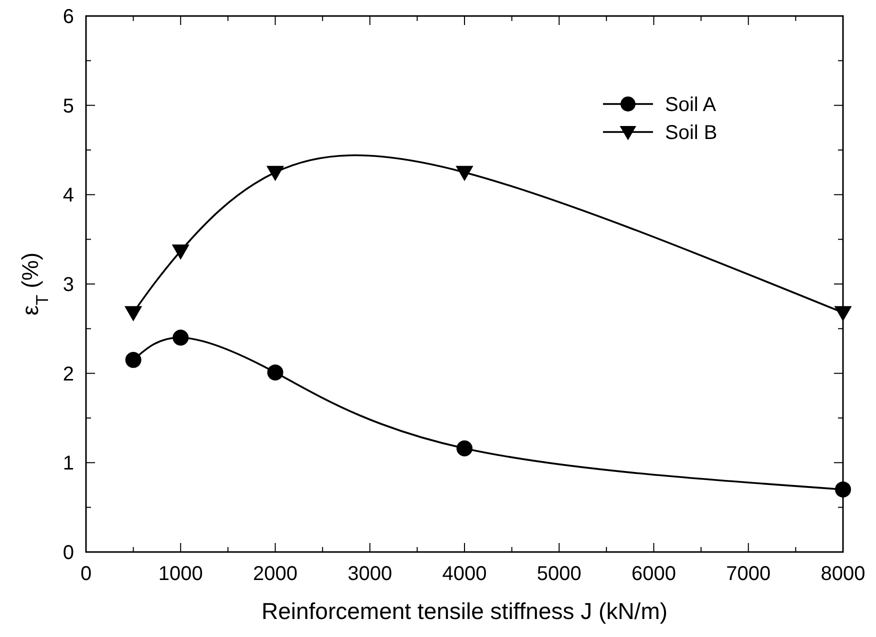 Image resolution: width=876 pixels, height=637 pixels. I want to click on y-tick-label: 4, so click(68, 195).